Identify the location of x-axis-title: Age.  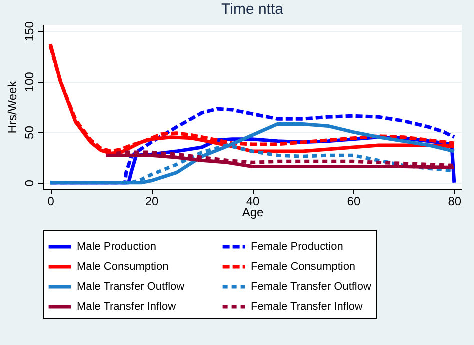
(253, 213).